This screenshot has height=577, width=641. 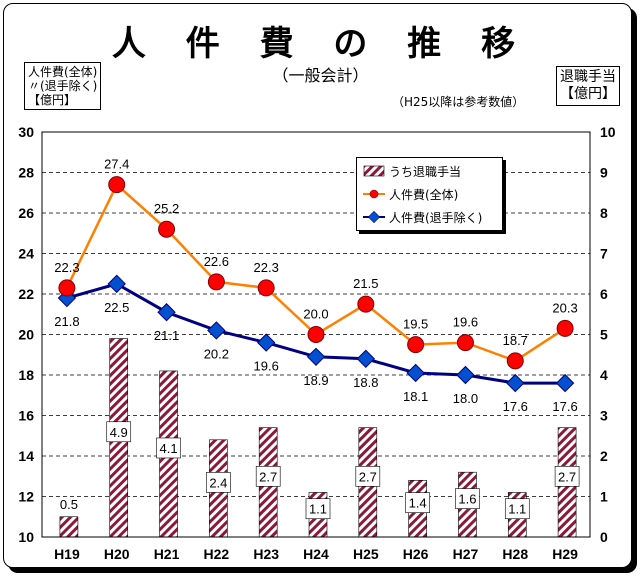 What do you see at coordinates (26, 335) in the screenshot?
I see `left-tick-label: 20` at bounding box center [26, 335].